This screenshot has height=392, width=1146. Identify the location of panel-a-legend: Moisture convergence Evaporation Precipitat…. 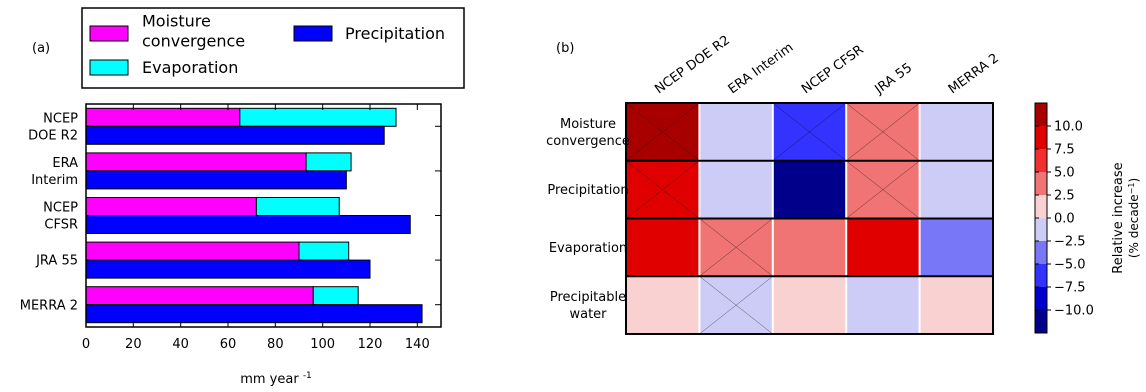
(273, 48).